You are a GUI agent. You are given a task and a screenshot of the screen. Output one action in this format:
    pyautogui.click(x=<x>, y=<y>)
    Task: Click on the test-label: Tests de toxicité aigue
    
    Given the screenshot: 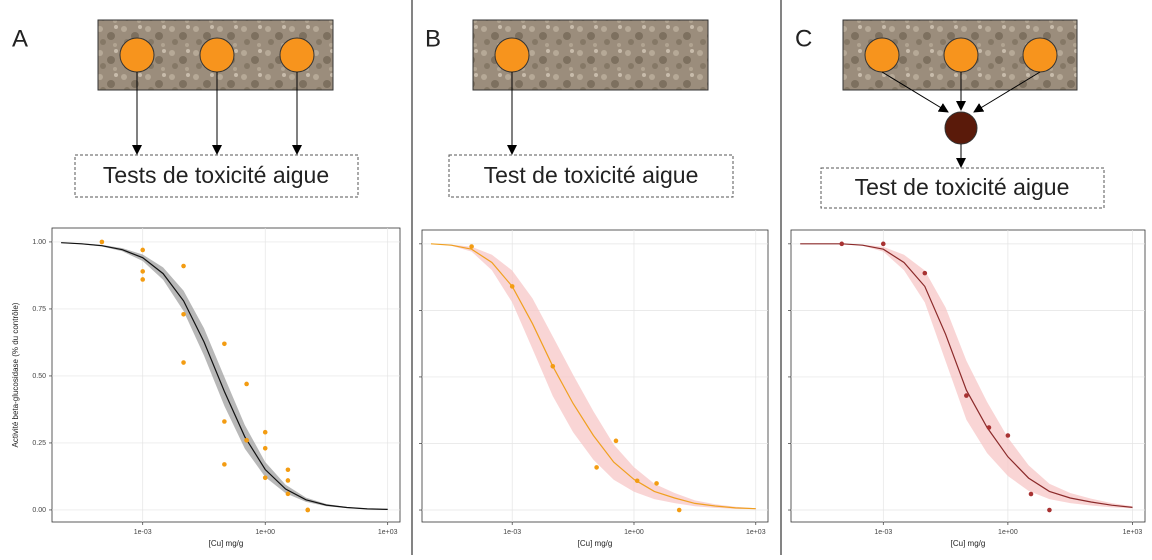 What is the action you would take?
    pyautogui.click(x=216, y=175)
    